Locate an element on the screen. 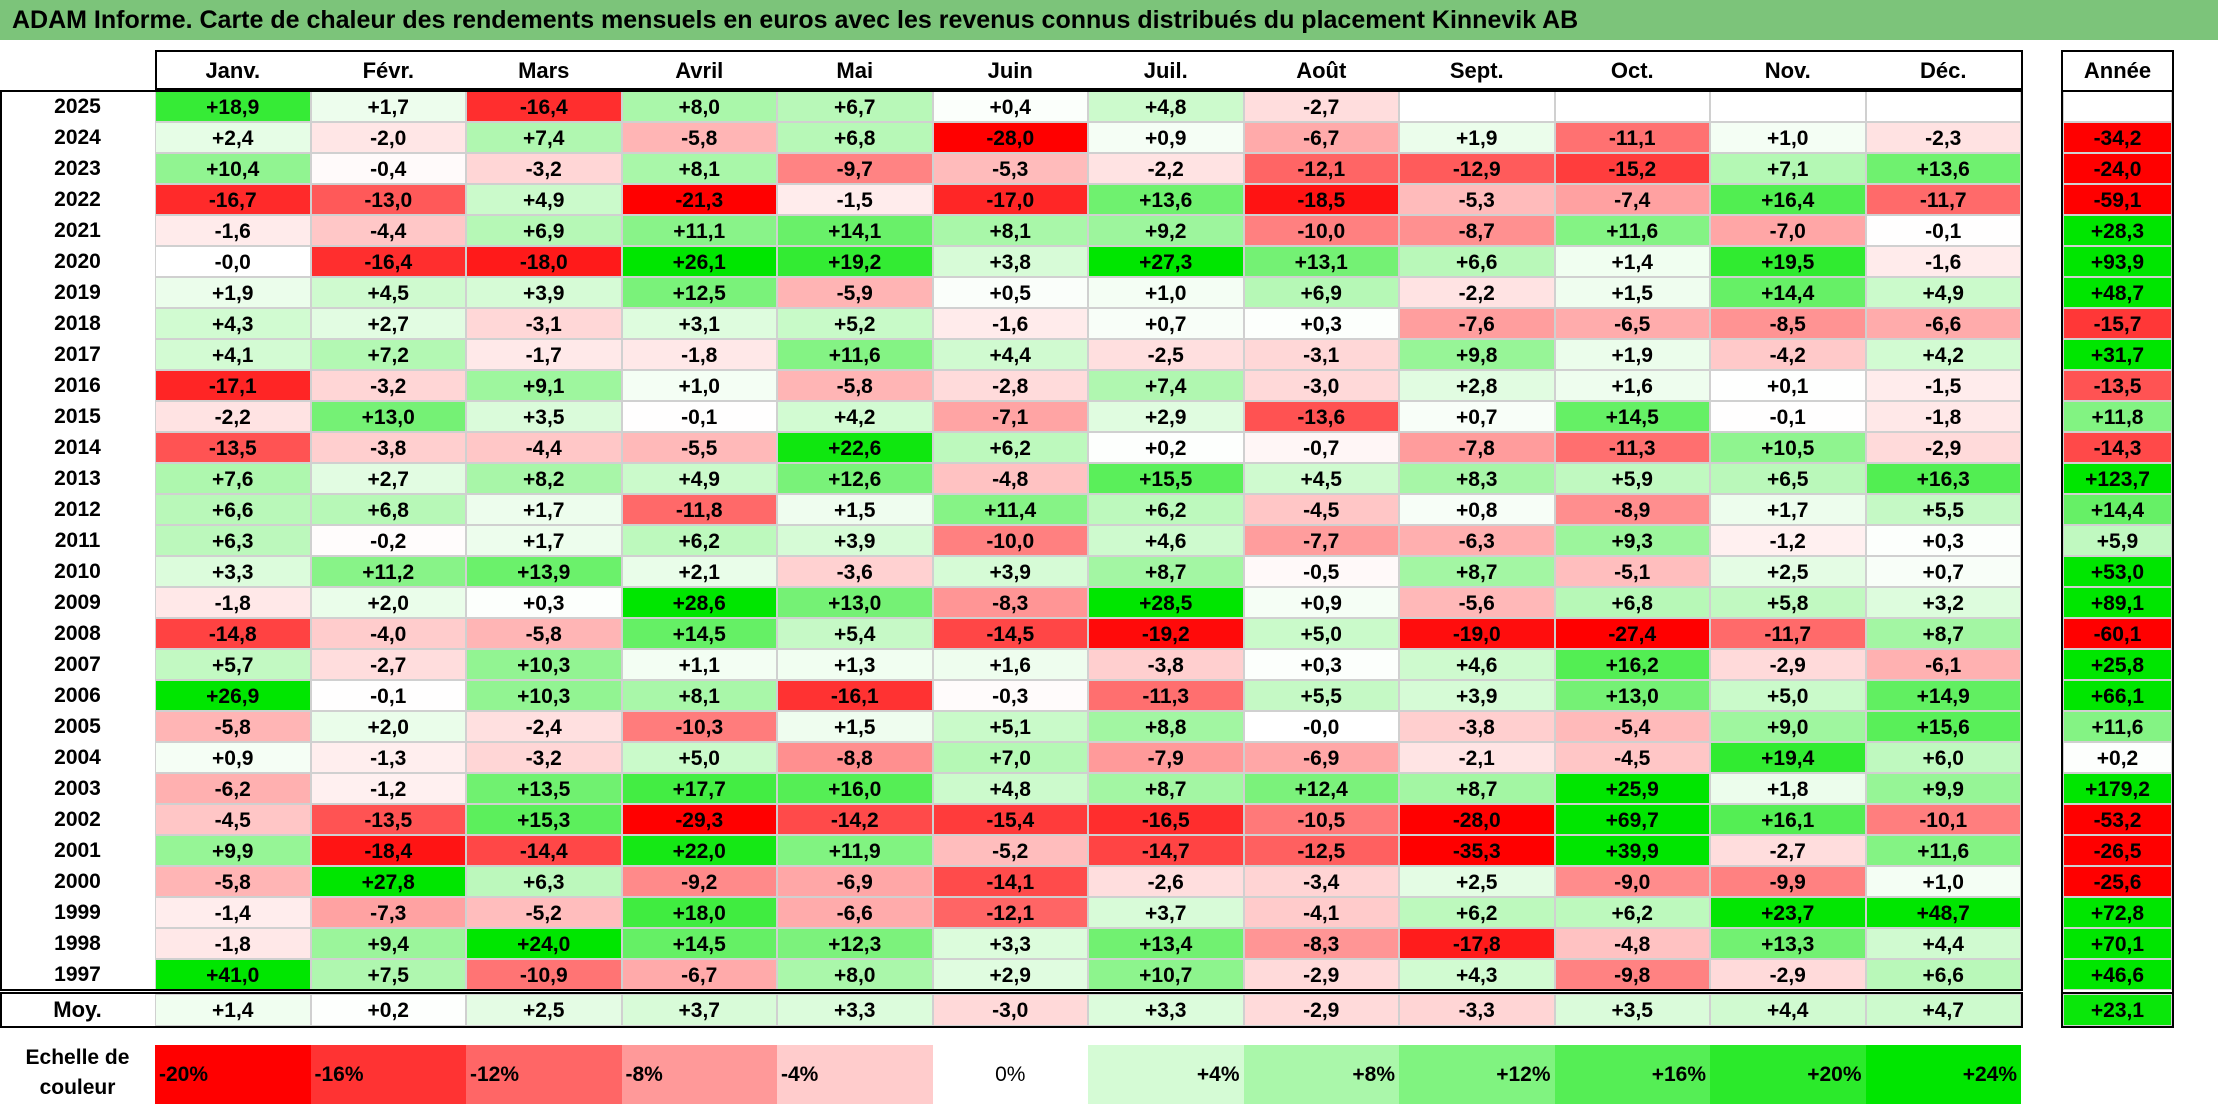 The image size is (2218, 1106). color-scale-swatch: +24% is located at coordinates (1943, 1074).